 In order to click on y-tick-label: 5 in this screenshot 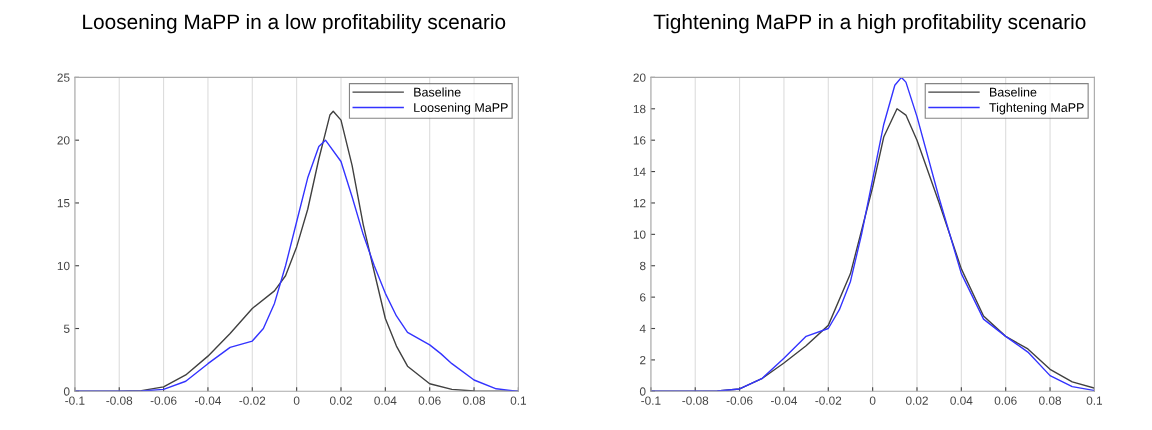, I will do `click(66, 328)`.